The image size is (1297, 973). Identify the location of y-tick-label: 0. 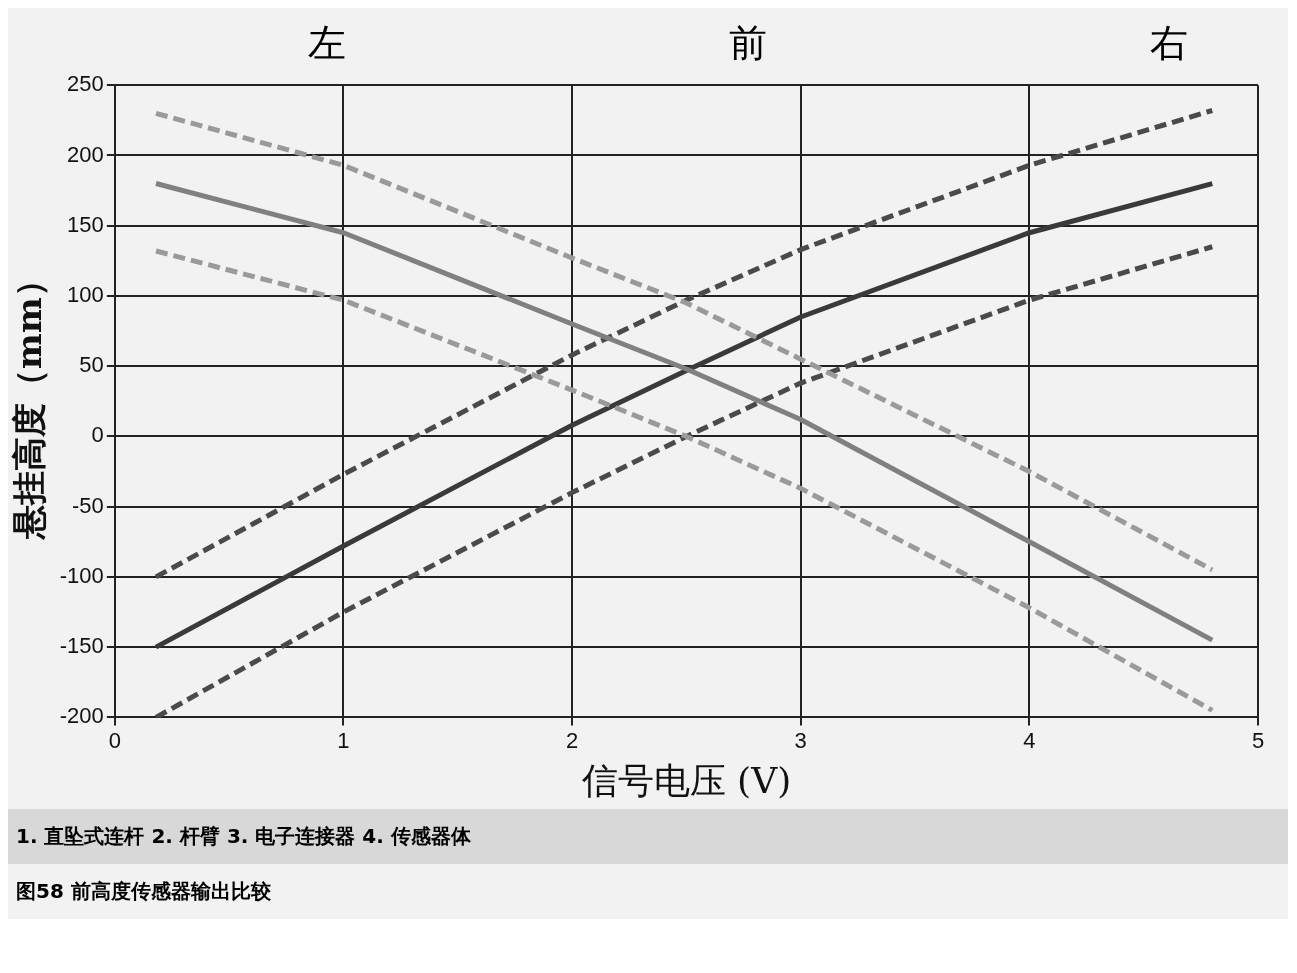
(97, 435).